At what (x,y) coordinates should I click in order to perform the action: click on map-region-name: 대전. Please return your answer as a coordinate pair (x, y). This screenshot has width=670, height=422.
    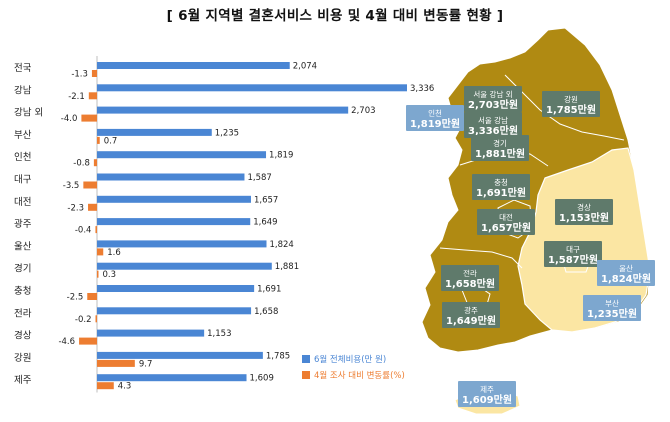
    Looking at the image, I should click on (506, 217).